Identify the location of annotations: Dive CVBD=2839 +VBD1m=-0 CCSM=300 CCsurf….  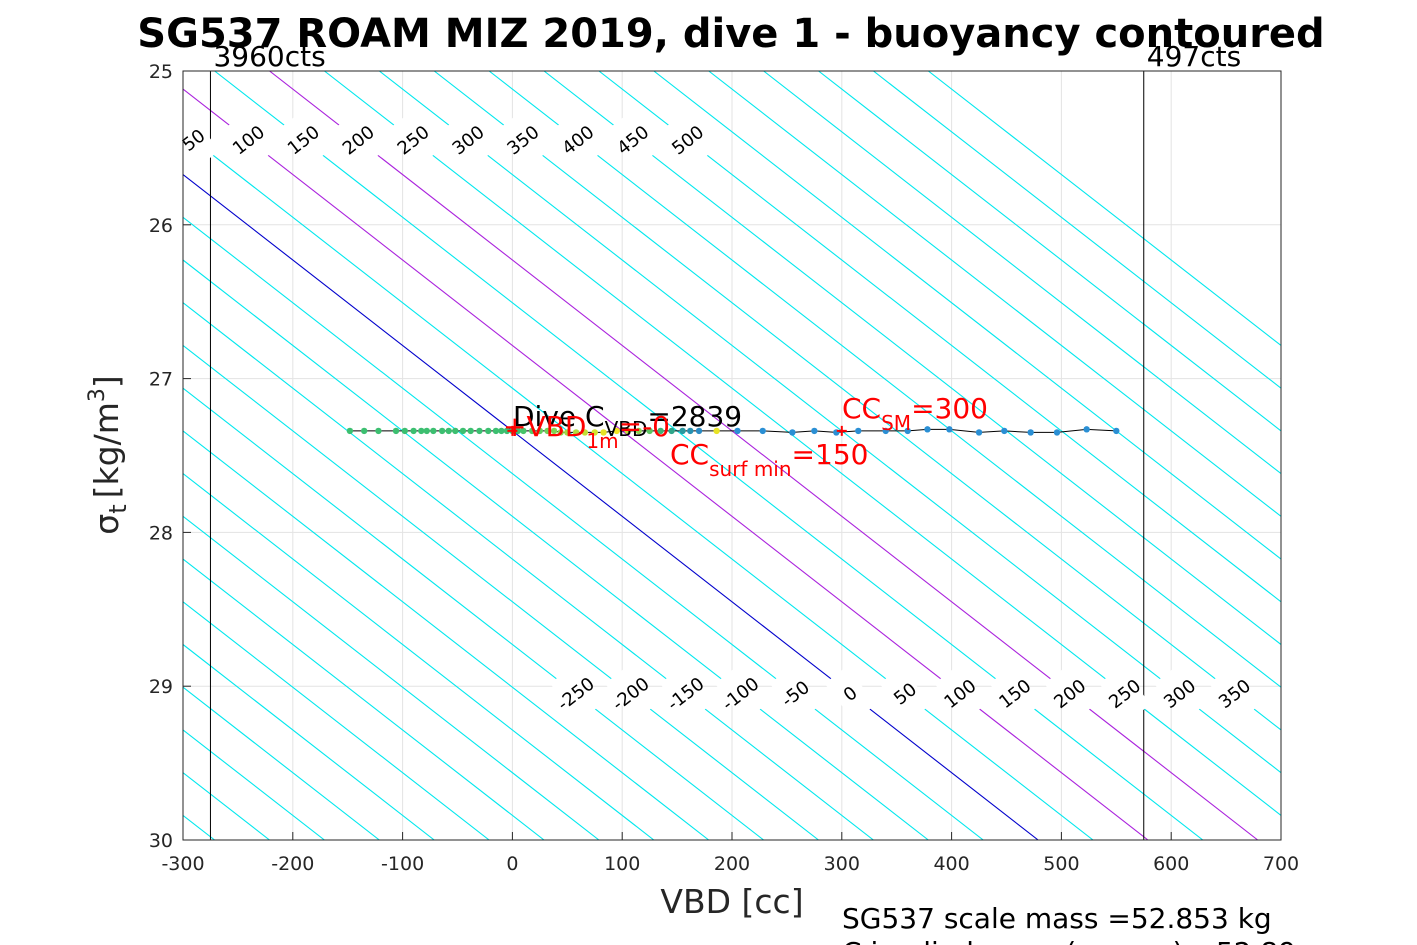
(745, 436).